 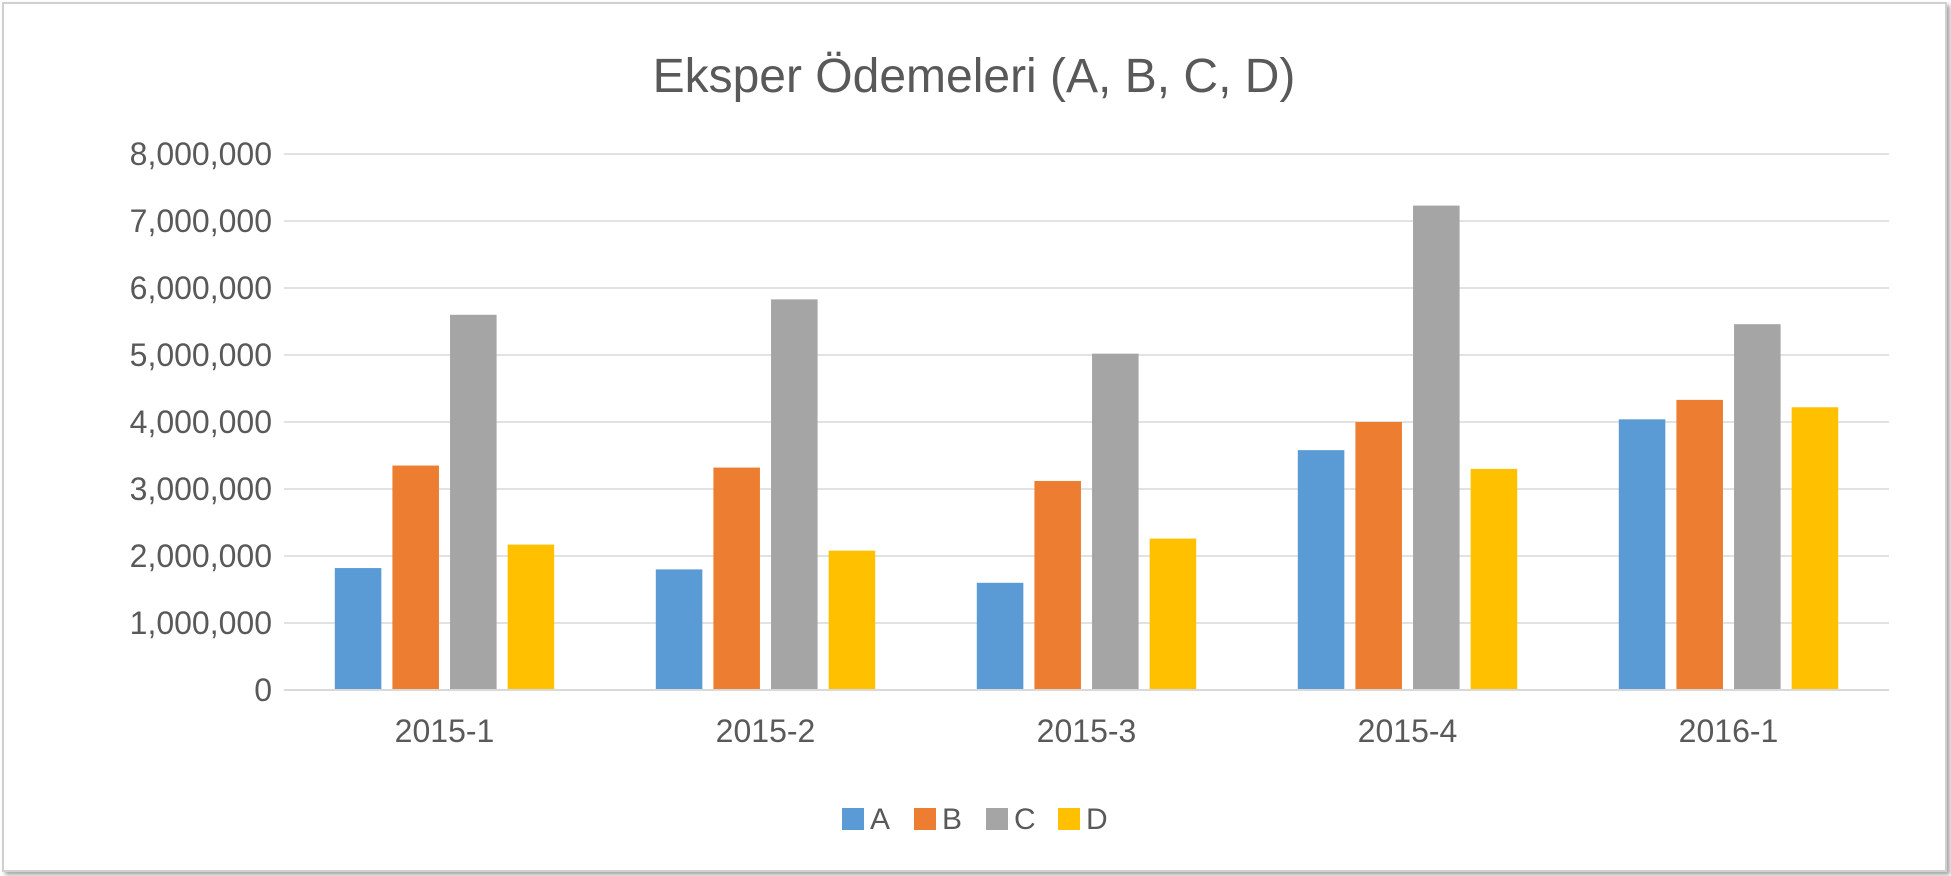 What do you see at coordinates (1069, 819) in the screenshot?
I see `legend-swatch-d` at bounding box center [1069, 819].